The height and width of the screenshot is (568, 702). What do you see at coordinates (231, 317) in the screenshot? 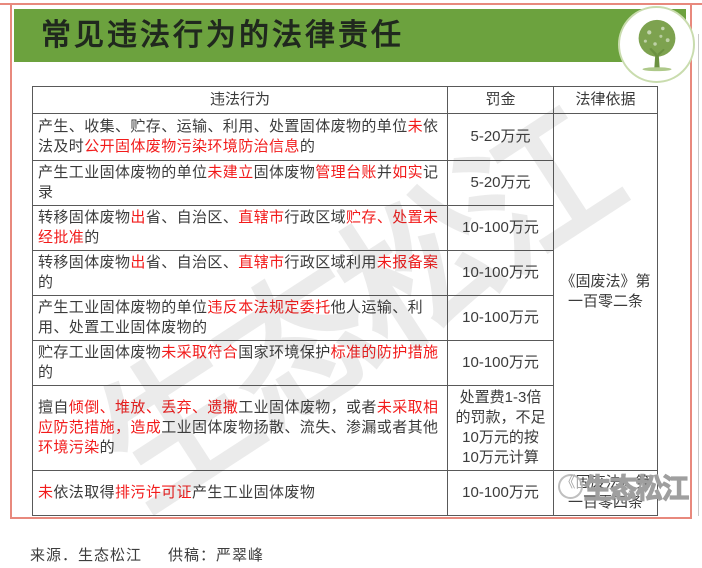
I see `plain-text: 他人运输、利用、处置工业固体废物的` at bounding box center [231, 317].